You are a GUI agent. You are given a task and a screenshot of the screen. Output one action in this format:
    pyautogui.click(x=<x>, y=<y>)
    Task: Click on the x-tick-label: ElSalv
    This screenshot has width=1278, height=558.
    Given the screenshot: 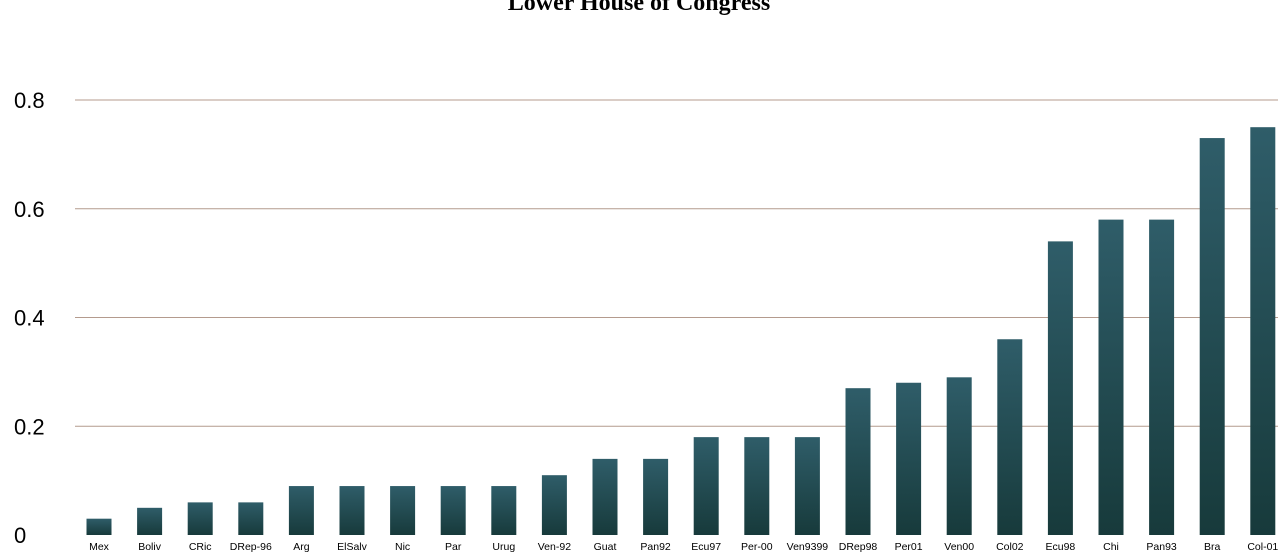 What is the action you would take?
    pyautogui.click(x=352, y=547)
    